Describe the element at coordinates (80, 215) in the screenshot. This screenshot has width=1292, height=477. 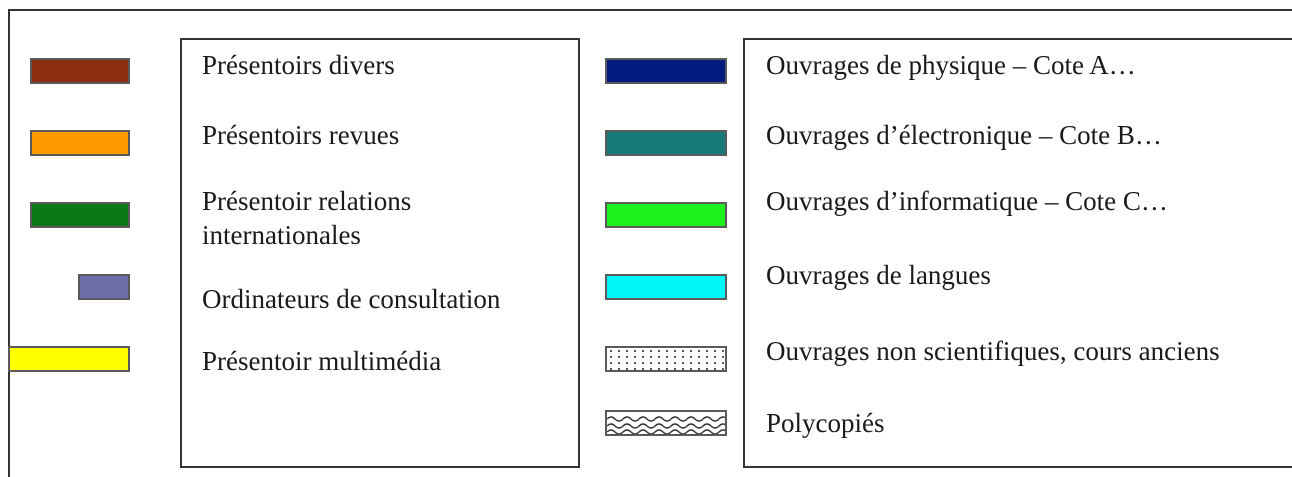
I see `swatch-presentoir-relations-internationales` at that location.